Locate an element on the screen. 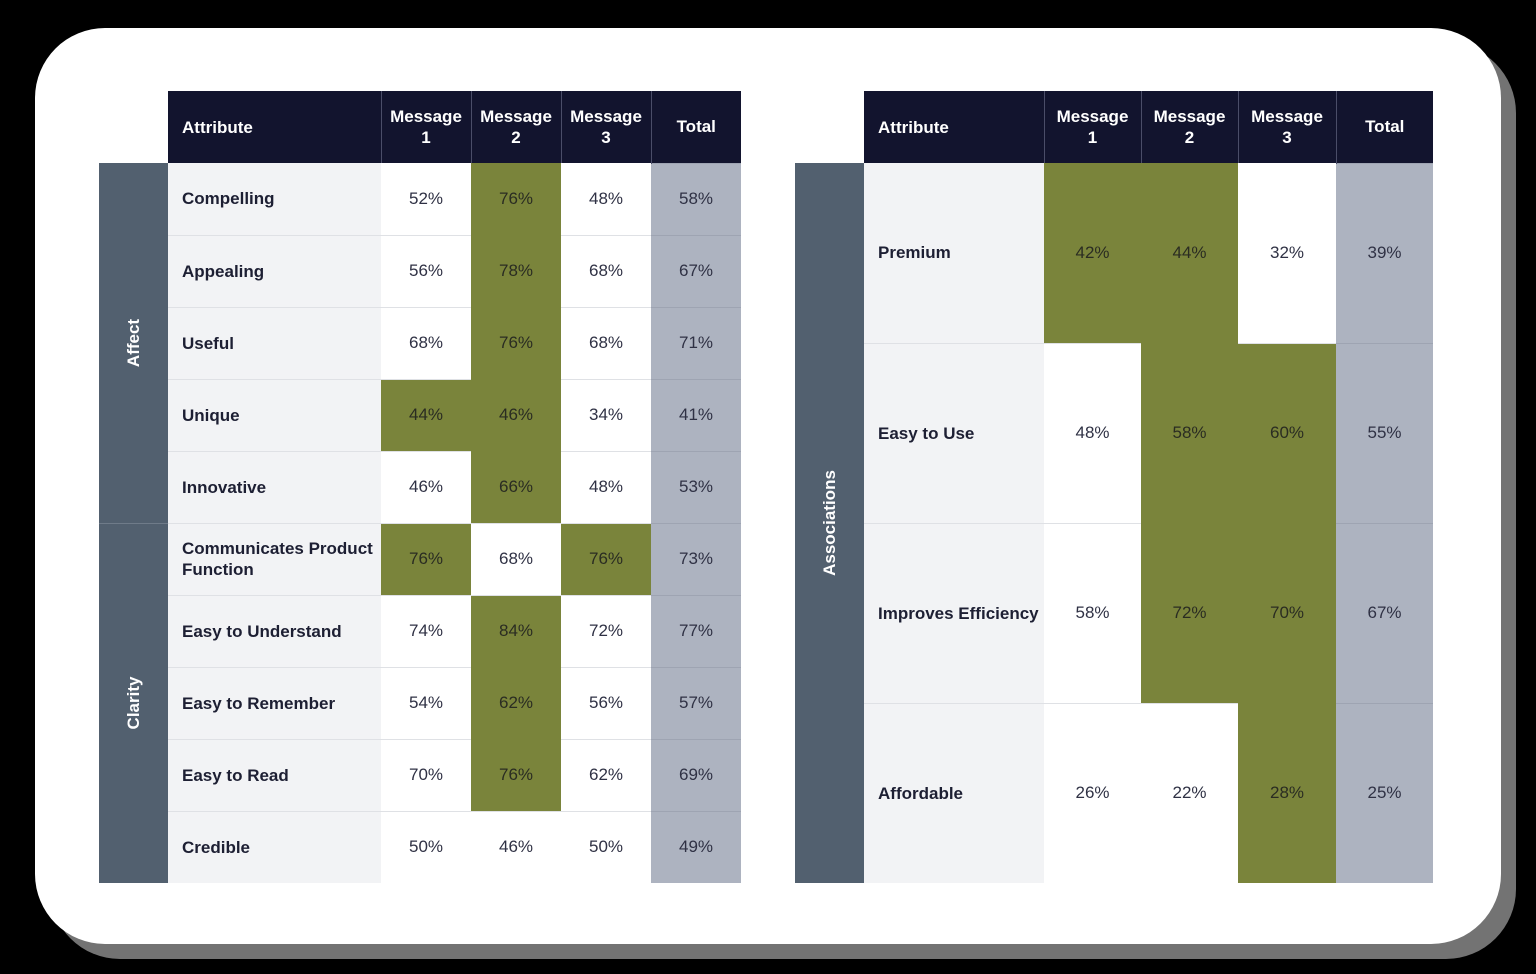 Image resolution: width=1536 pixels, height=974 pixels. group-cell-associations: Associations is located at coordinates (829, 523).